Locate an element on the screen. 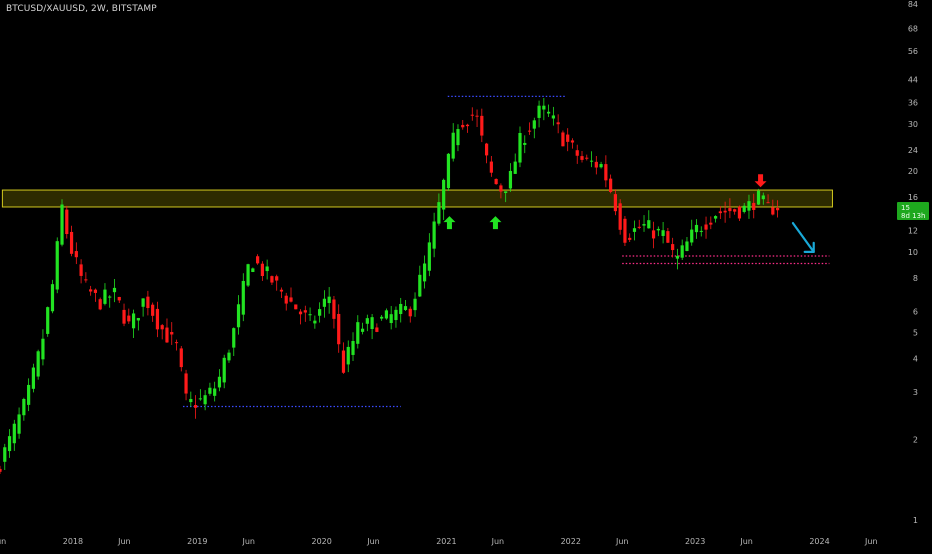 The width and height of the screenshot is (932, 554). y-tick-label: 44 is located at coordinates (913, 79).